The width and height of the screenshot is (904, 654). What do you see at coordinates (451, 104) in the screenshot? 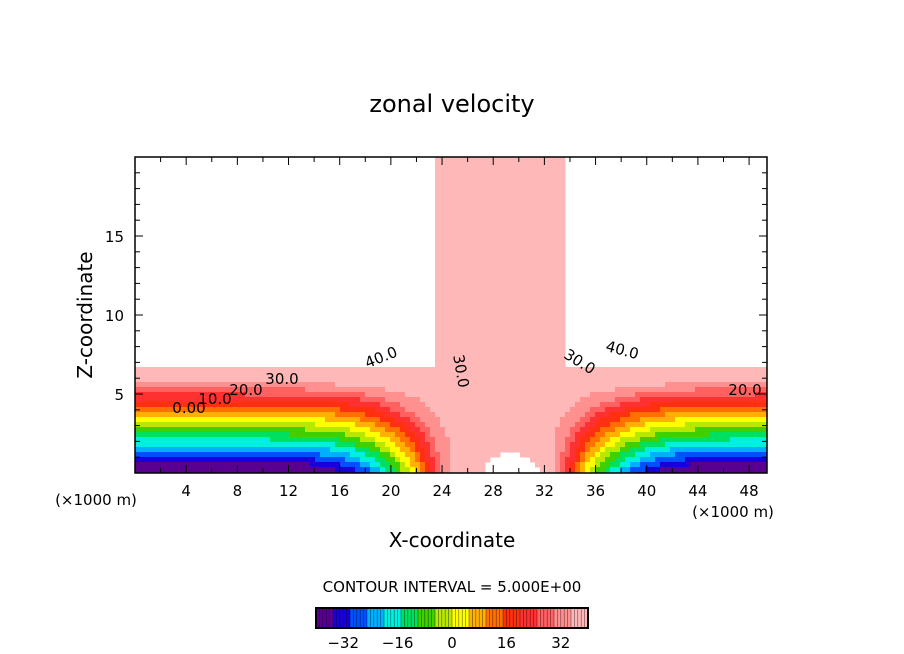
I see `chart-title: zonal velocity` at bounding box center [451, 104].